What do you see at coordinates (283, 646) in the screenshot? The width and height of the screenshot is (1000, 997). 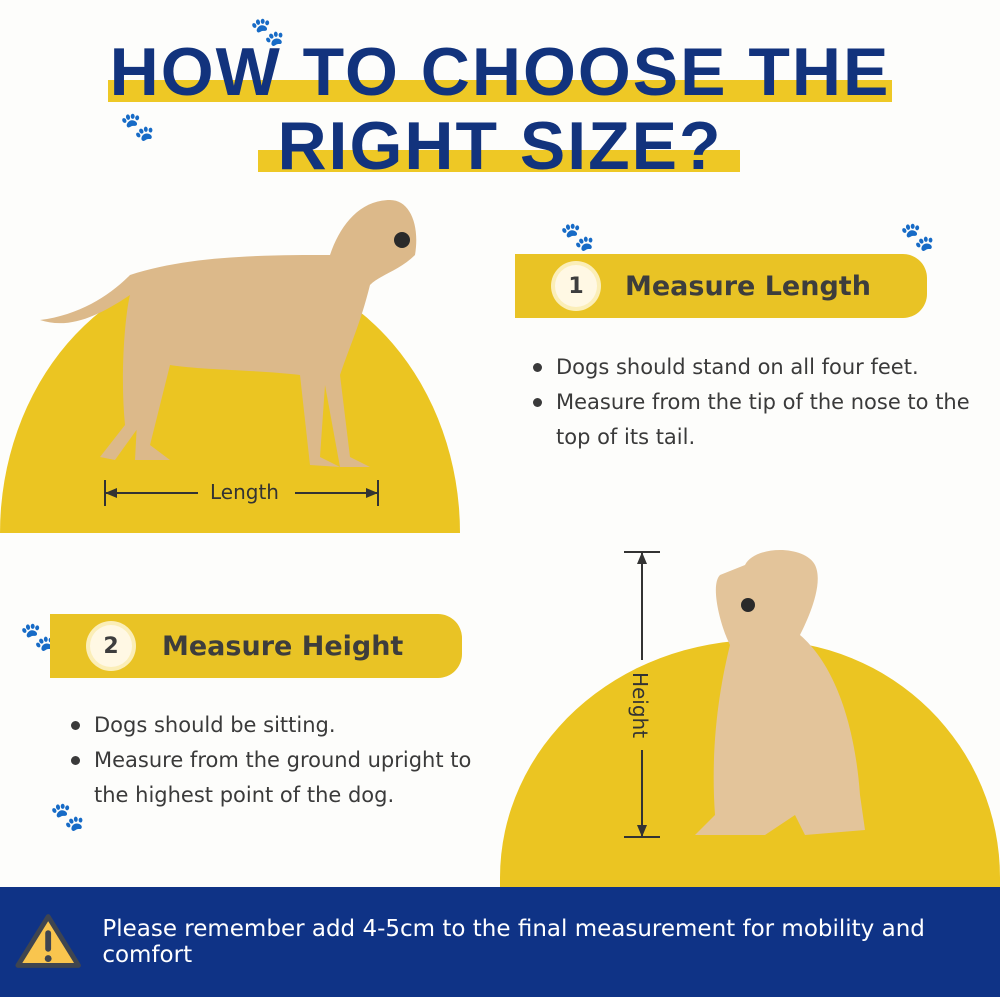 I see `step2-heading: Measure Height` at bounding box center [283, 646].